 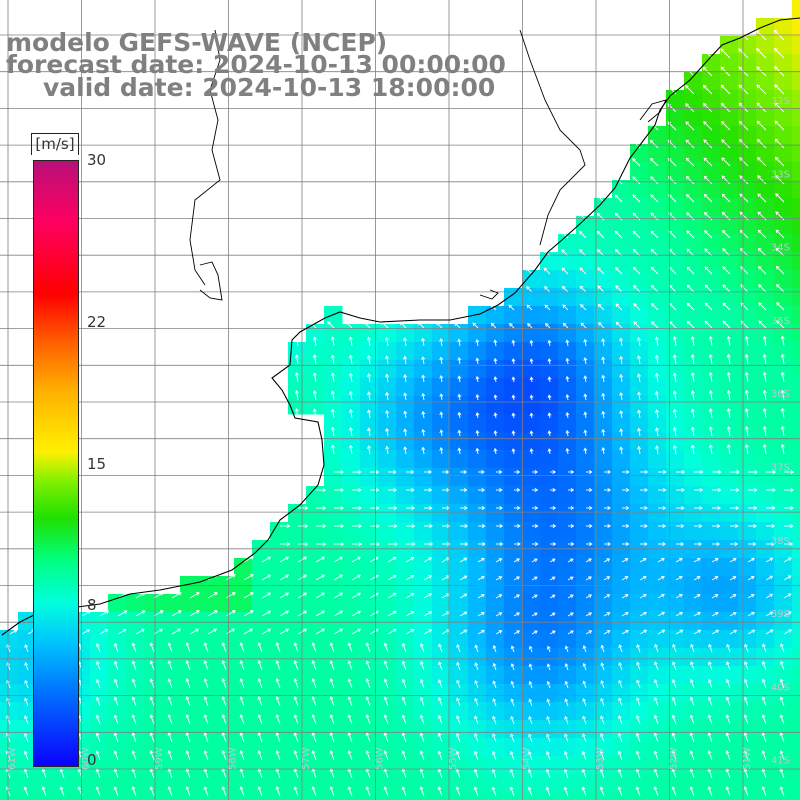 I want to click on lon-label: 54W, so click(x=527, y=758).